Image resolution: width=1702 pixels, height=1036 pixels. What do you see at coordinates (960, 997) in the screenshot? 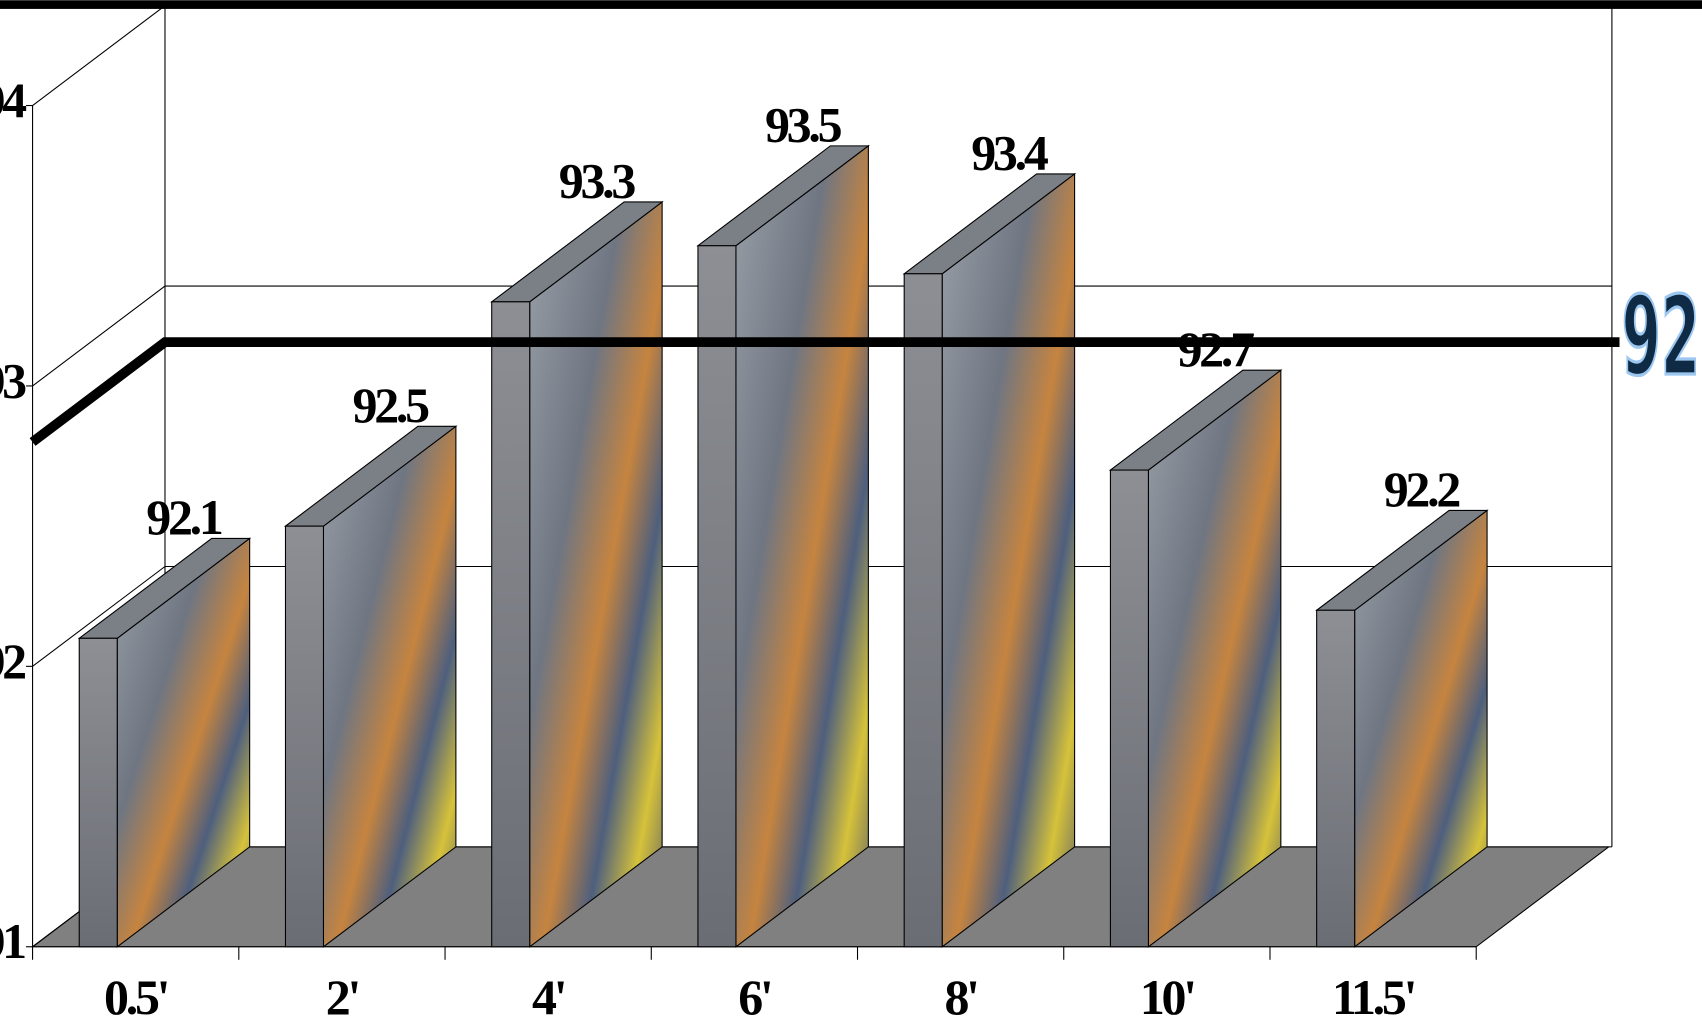
I see `x-tick-label: 8'` at bounding box center [960, 997].